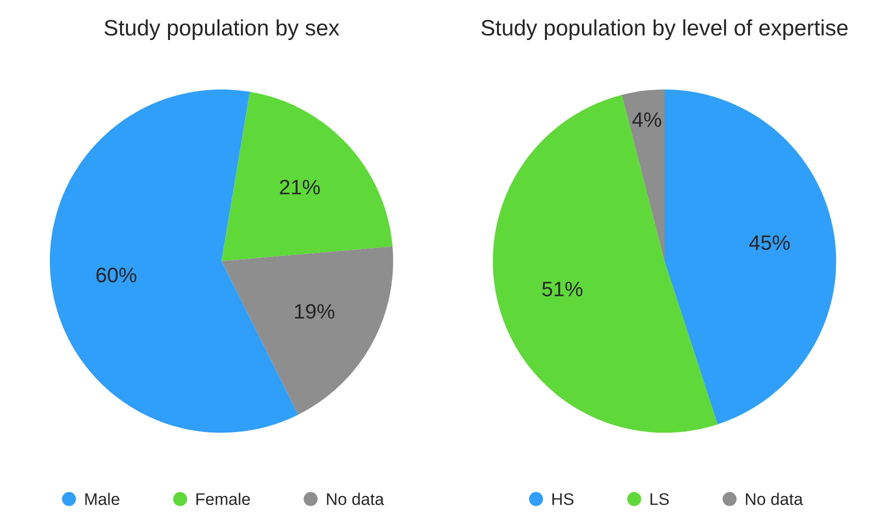 Image resolution: width=886 pixels, height=517 pixels. What do you see at coordinates (659, 499) in the screenshot?
I see `legend-label: LS` at bounding box center [659, 499].